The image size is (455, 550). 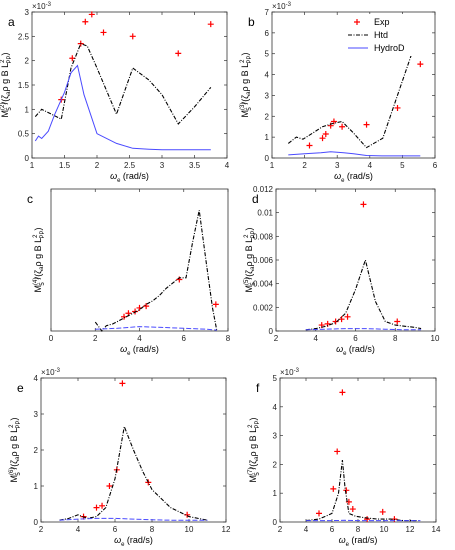 I want to click on panel-letter: f, so click(x=258, y=388).